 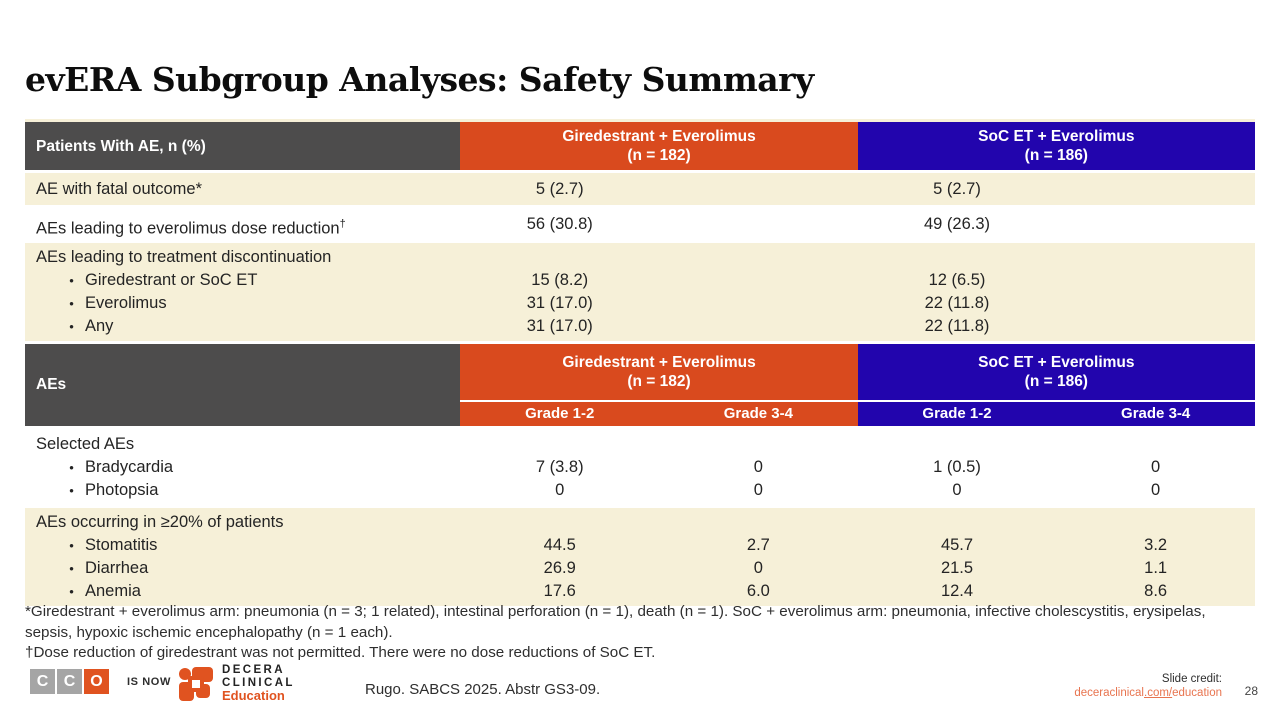 What do you see at coordinates (1251, 691) in the screenshot?
I see `page-number: 28` at bounding box center [1251, 691].